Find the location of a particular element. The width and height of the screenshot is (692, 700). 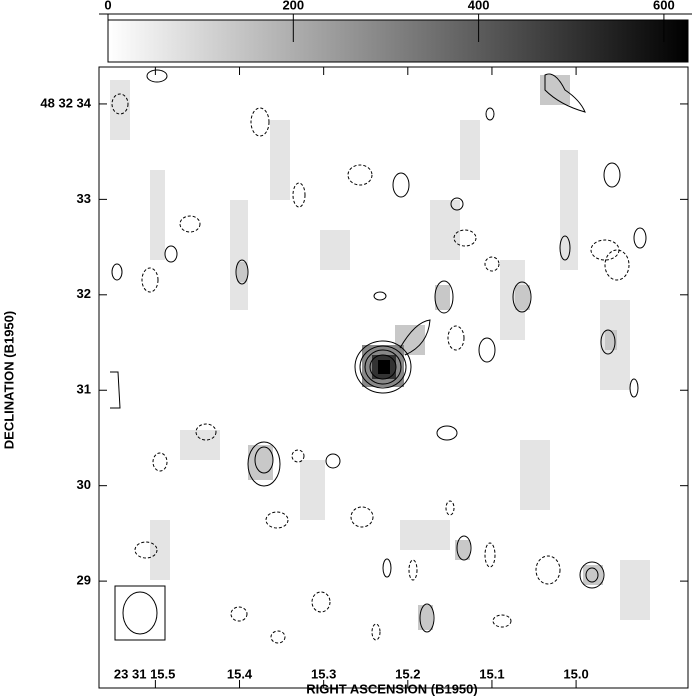

x-tick-label: 15.1 is located at coordinates (491, 673).